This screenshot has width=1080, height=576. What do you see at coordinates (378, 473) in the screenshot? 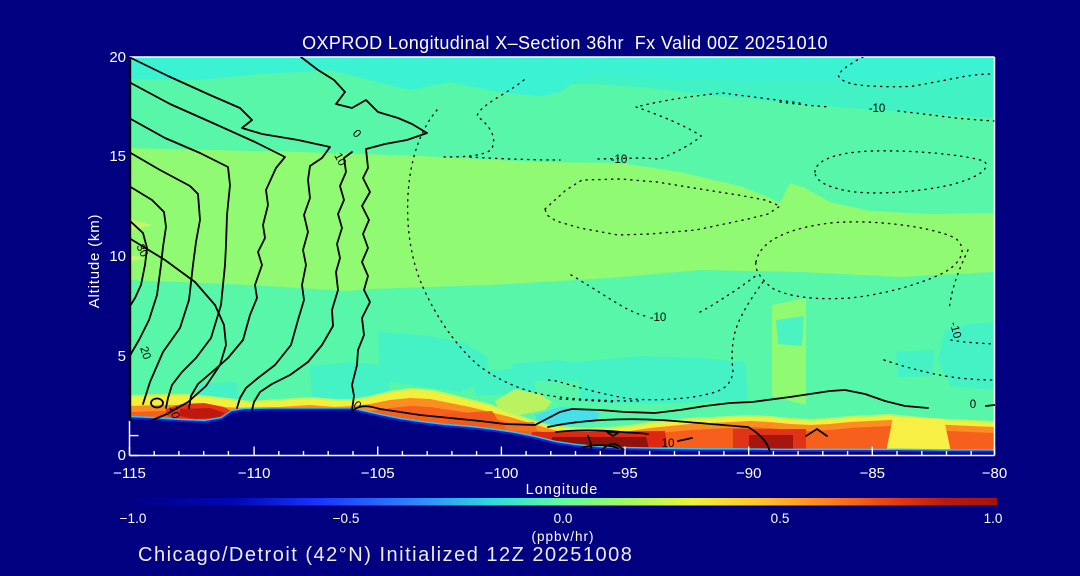
I see `svg-text: −105` at bounding box center [378, 473].